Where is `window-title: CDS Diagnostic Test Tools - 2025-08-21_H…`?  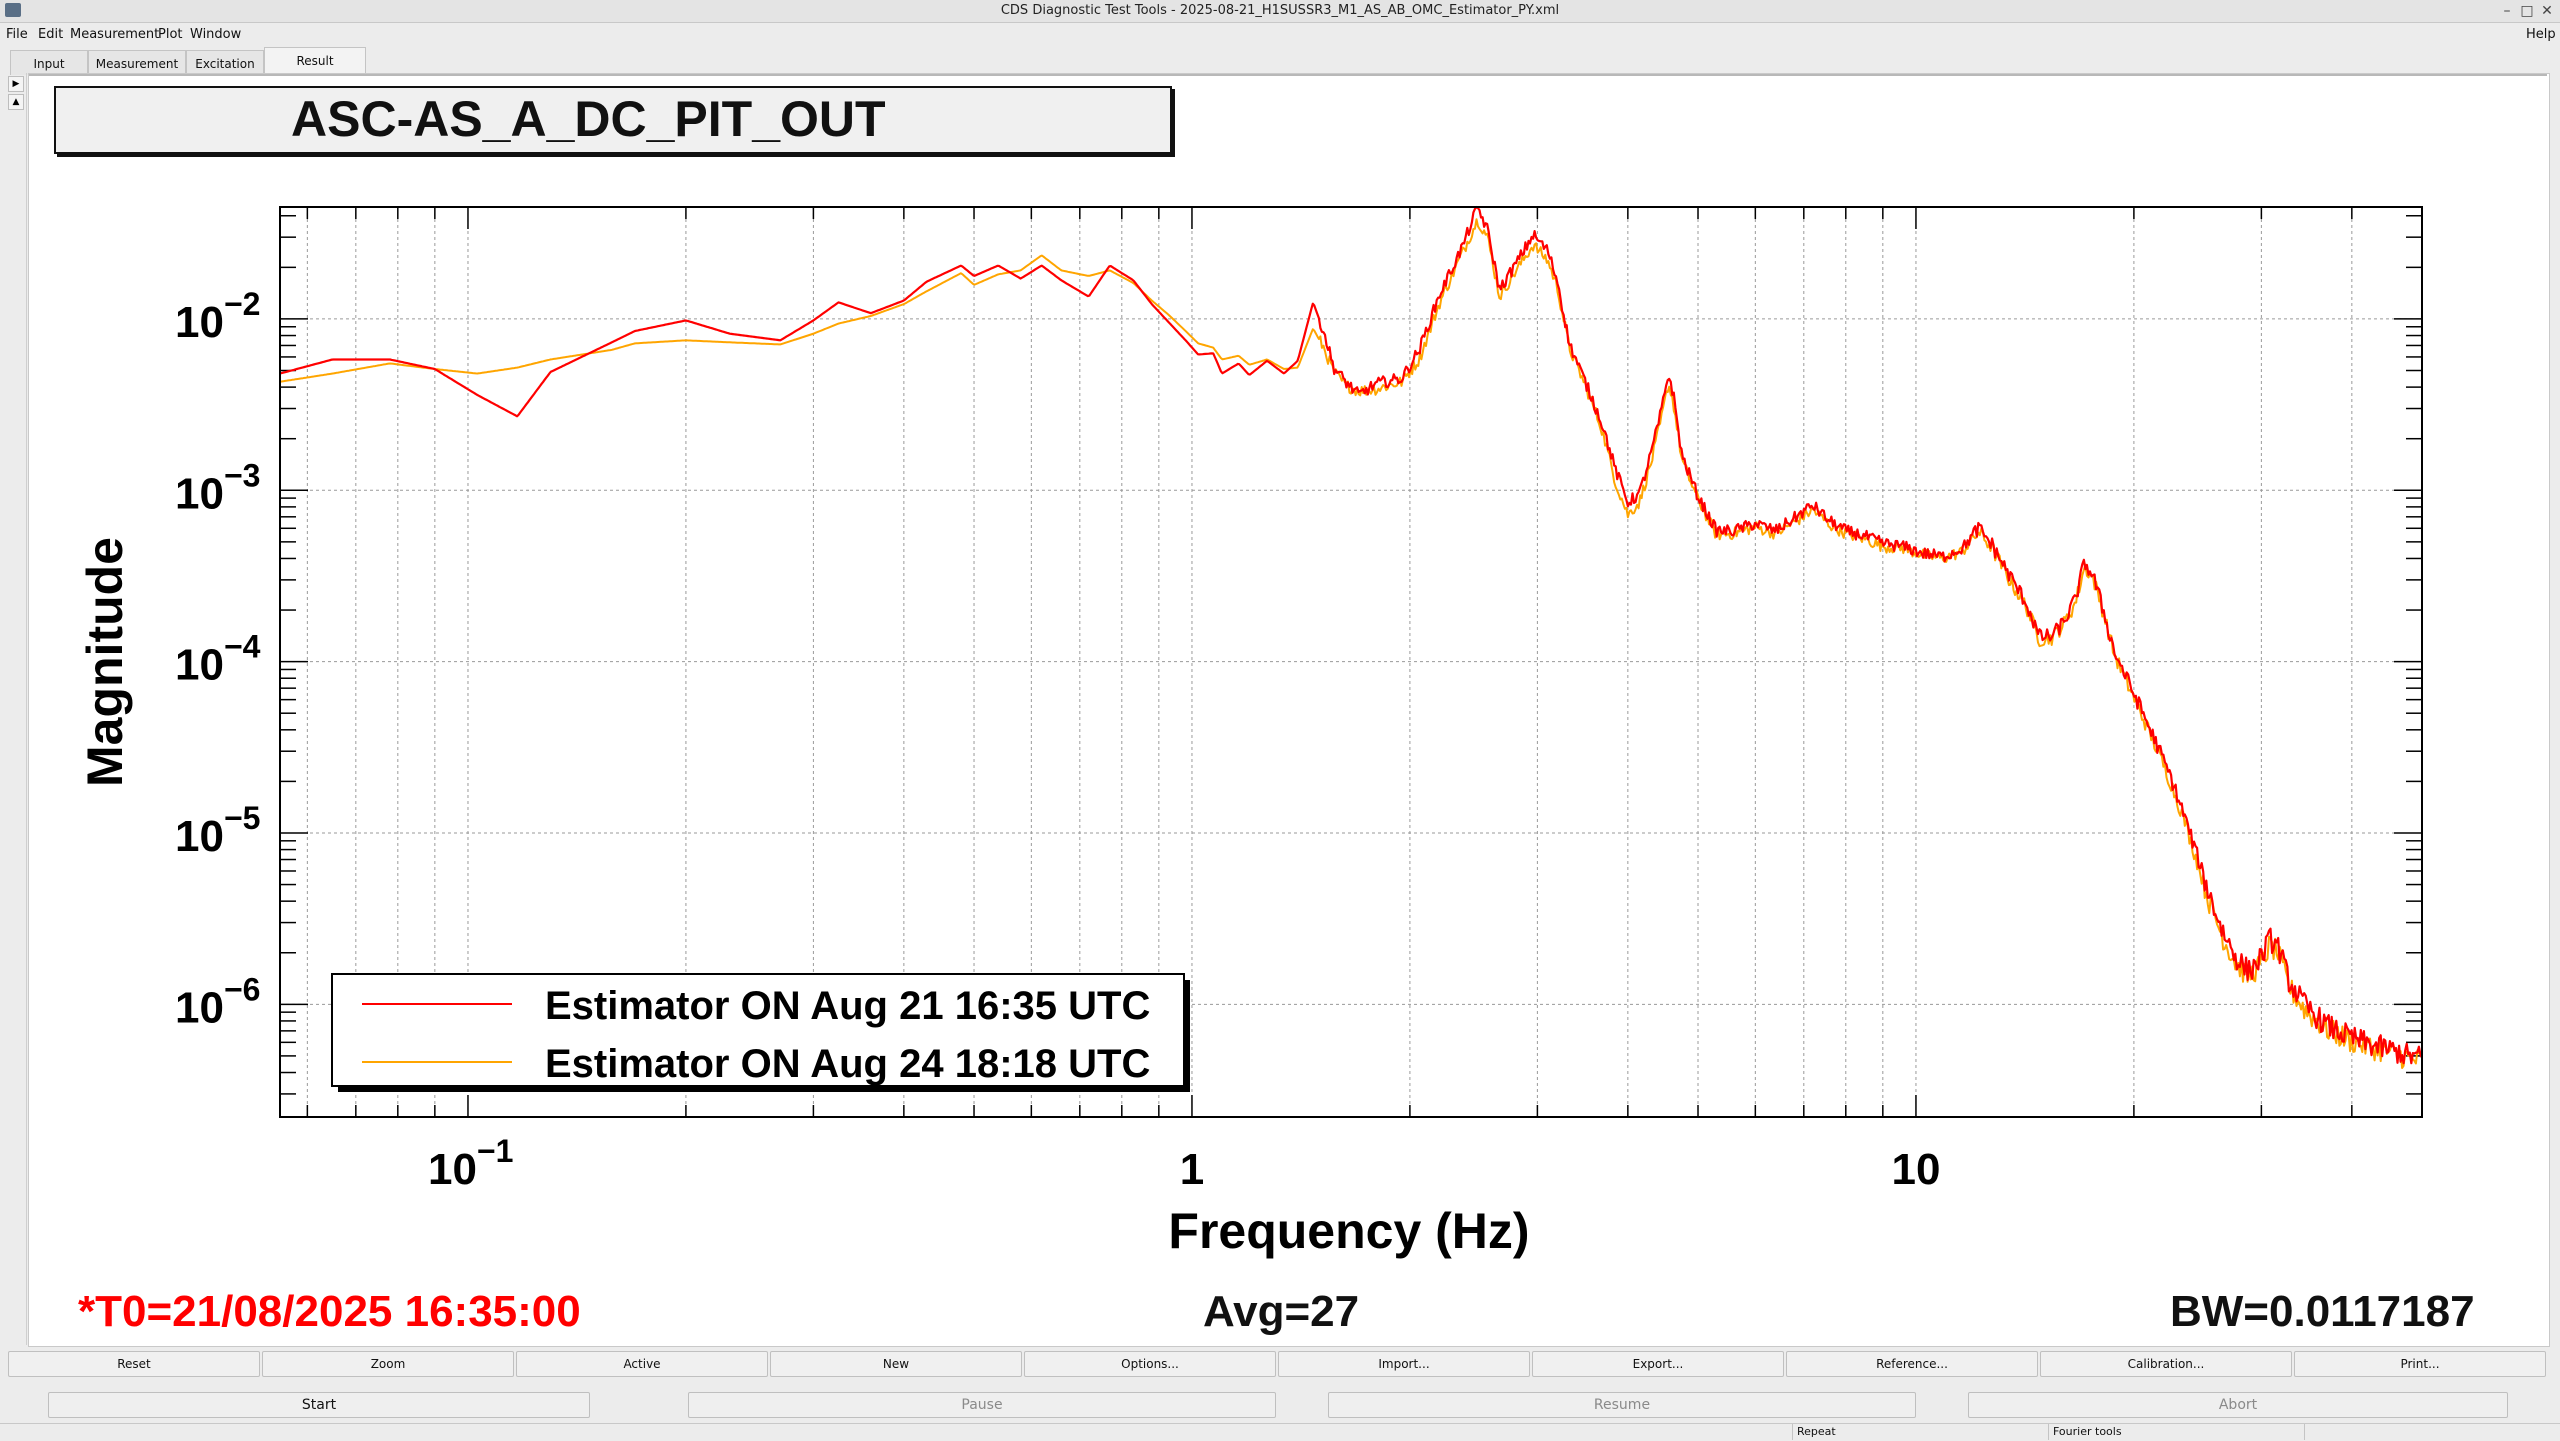
window-title: CDS Diagnostic Test Tools - 2025-08-21_H… is located at coordinates (1280, 10).